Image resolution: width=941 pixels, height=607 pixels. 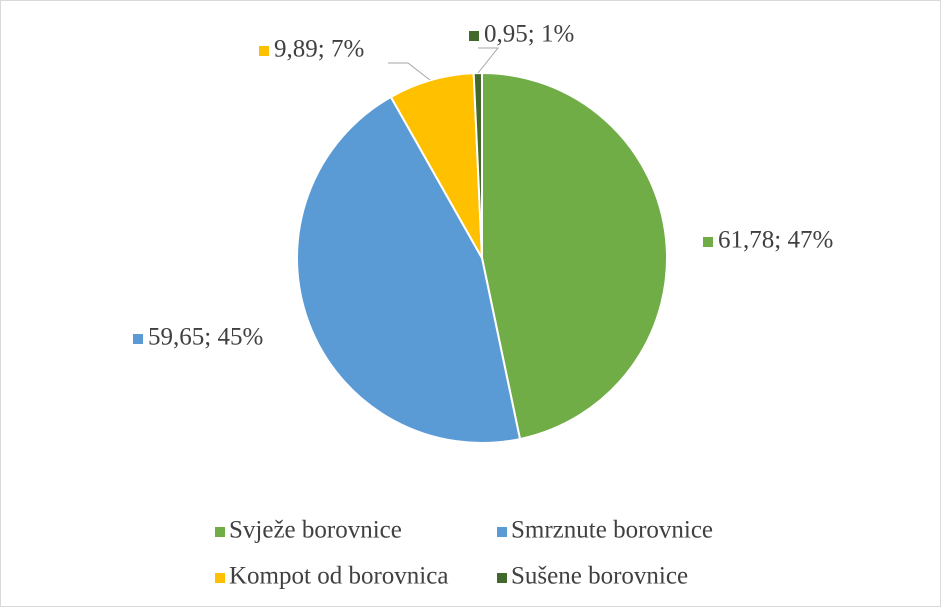 What do you see at coordinates (599, 576) in the screenshot?
I see `legend-label: Sušene borovnice` at bounding box center [599, 576].